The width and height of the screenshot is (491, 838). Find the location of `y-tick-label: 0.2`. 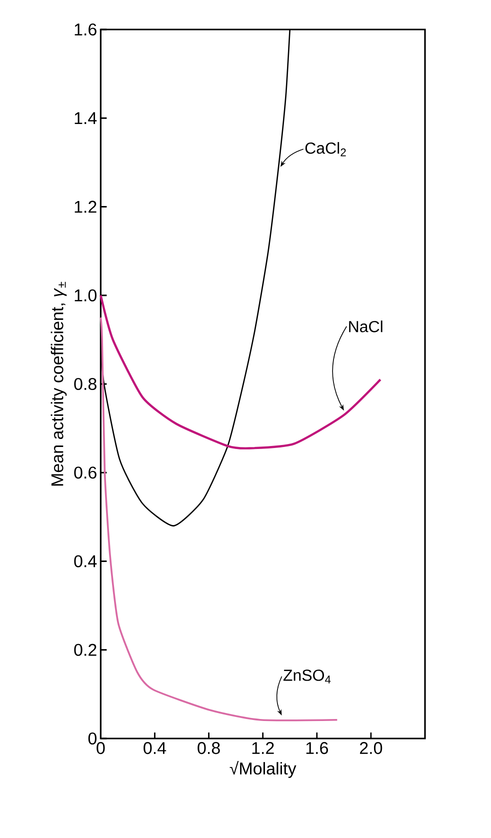

y-tick-label: 0.2 is located at coordinates (85, 650).